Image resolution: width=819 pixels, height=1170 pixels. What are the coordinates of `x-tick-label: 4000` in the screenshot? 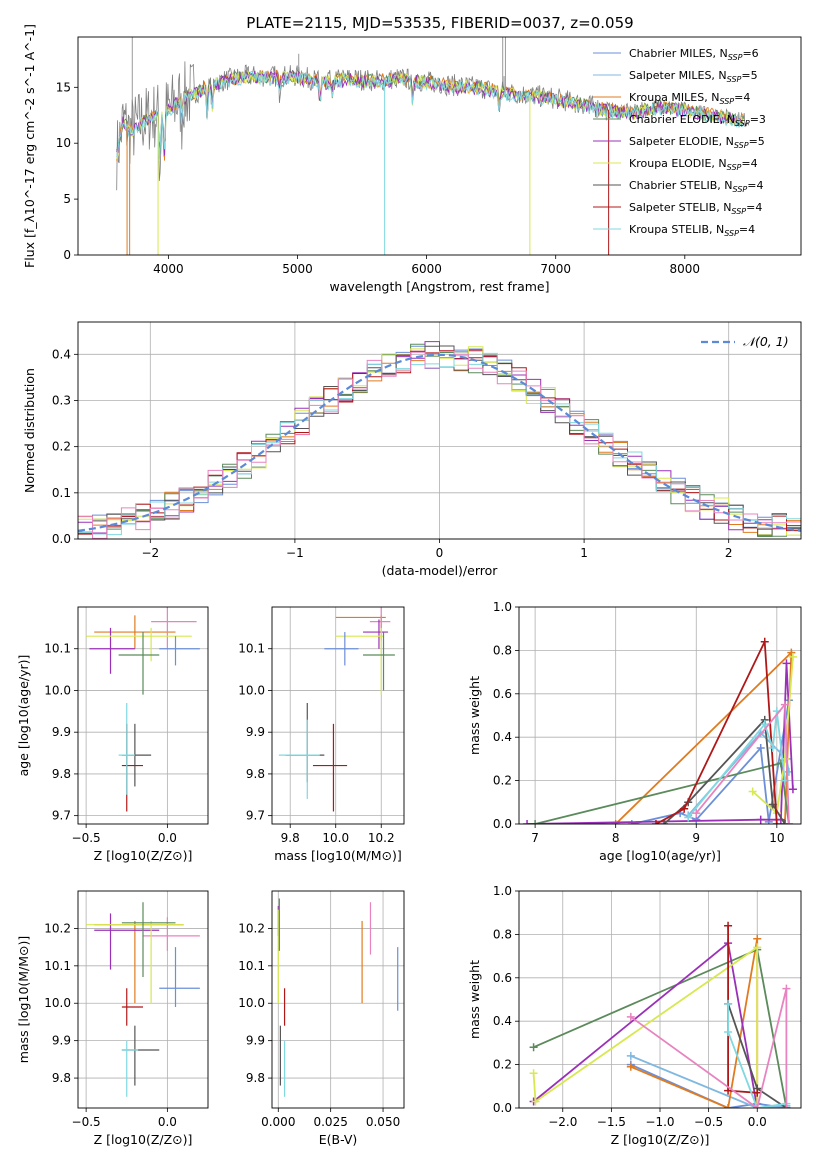 It's located at (168, 269).